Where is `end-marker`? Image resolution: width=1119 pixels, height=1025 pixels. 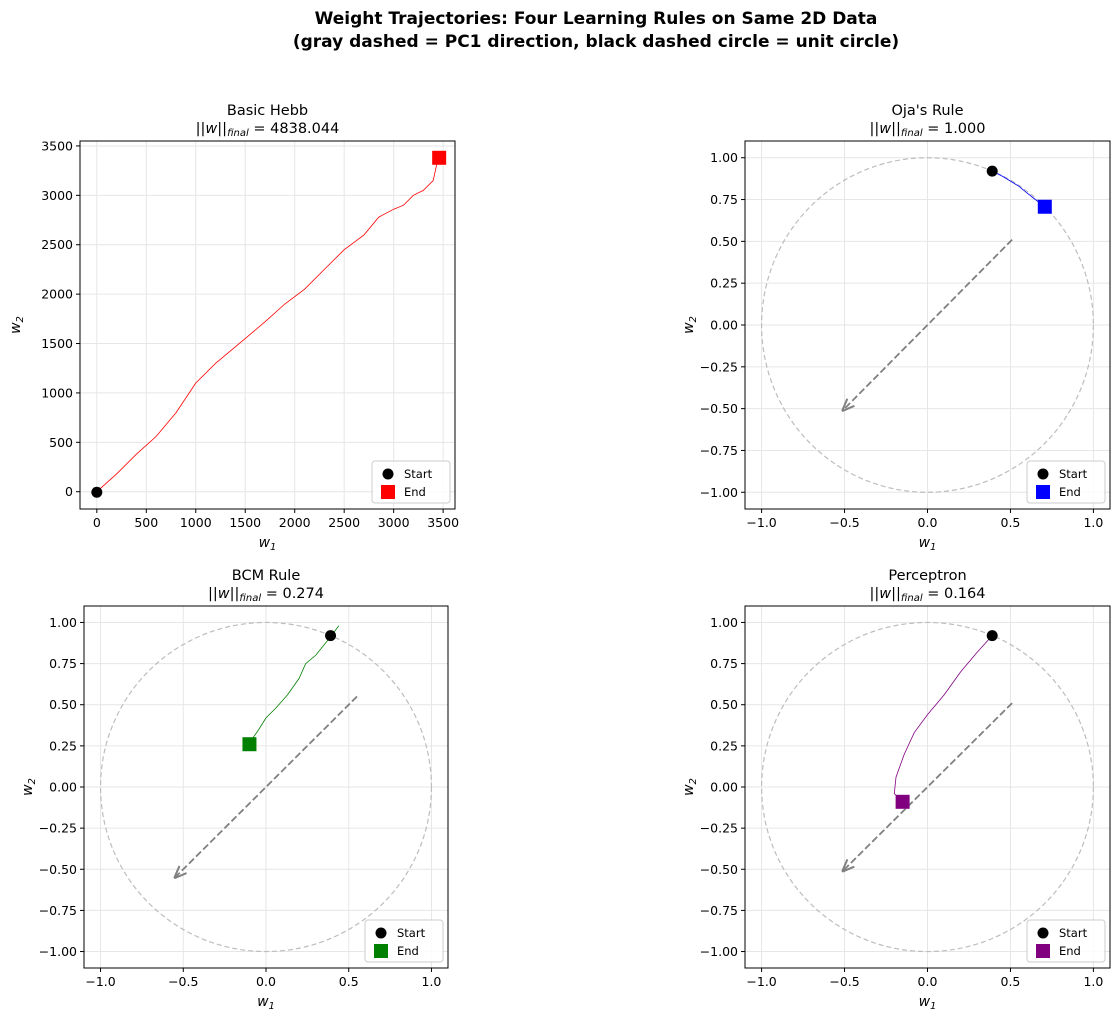
end-marker is located at coordinates (1044, 206).